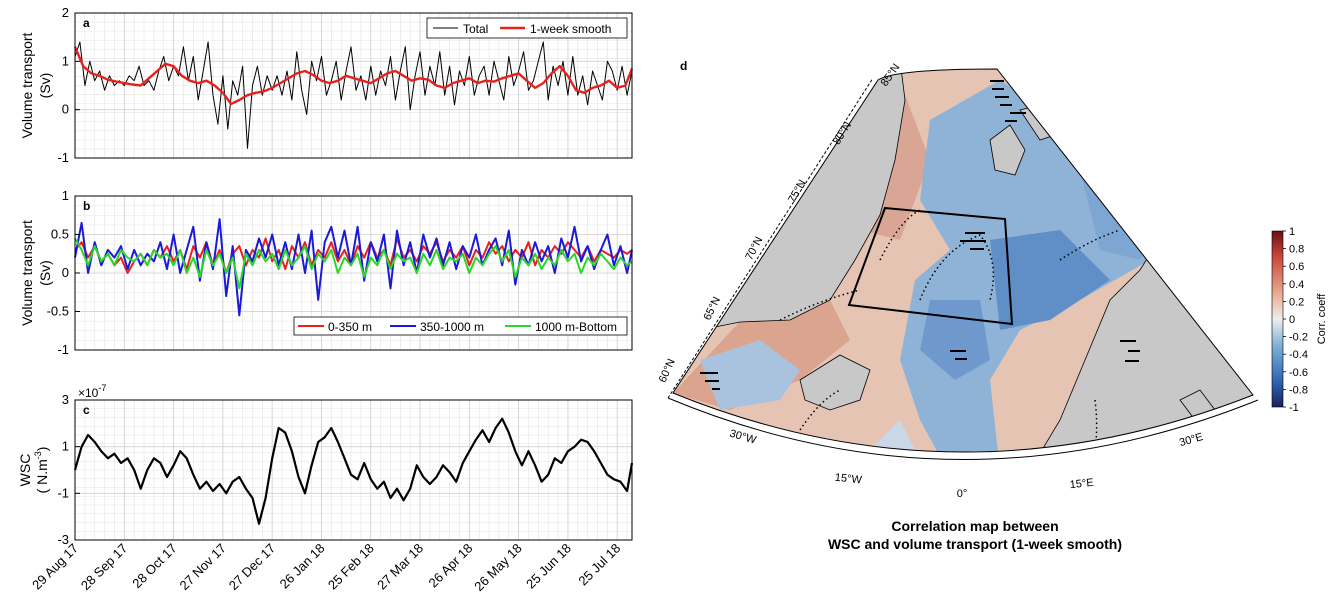  Describe the element at coordinates (302, 566) in the screenshot. I see `x-tick-label: 26 Jan 18` at that location.